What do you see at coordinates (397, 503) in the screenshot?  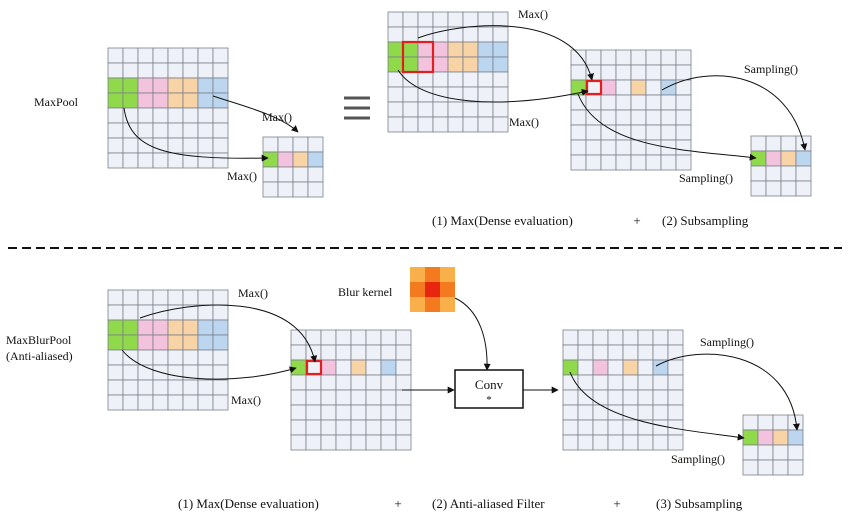 I see `caption-plus: +` at bounding box center [397, 503].